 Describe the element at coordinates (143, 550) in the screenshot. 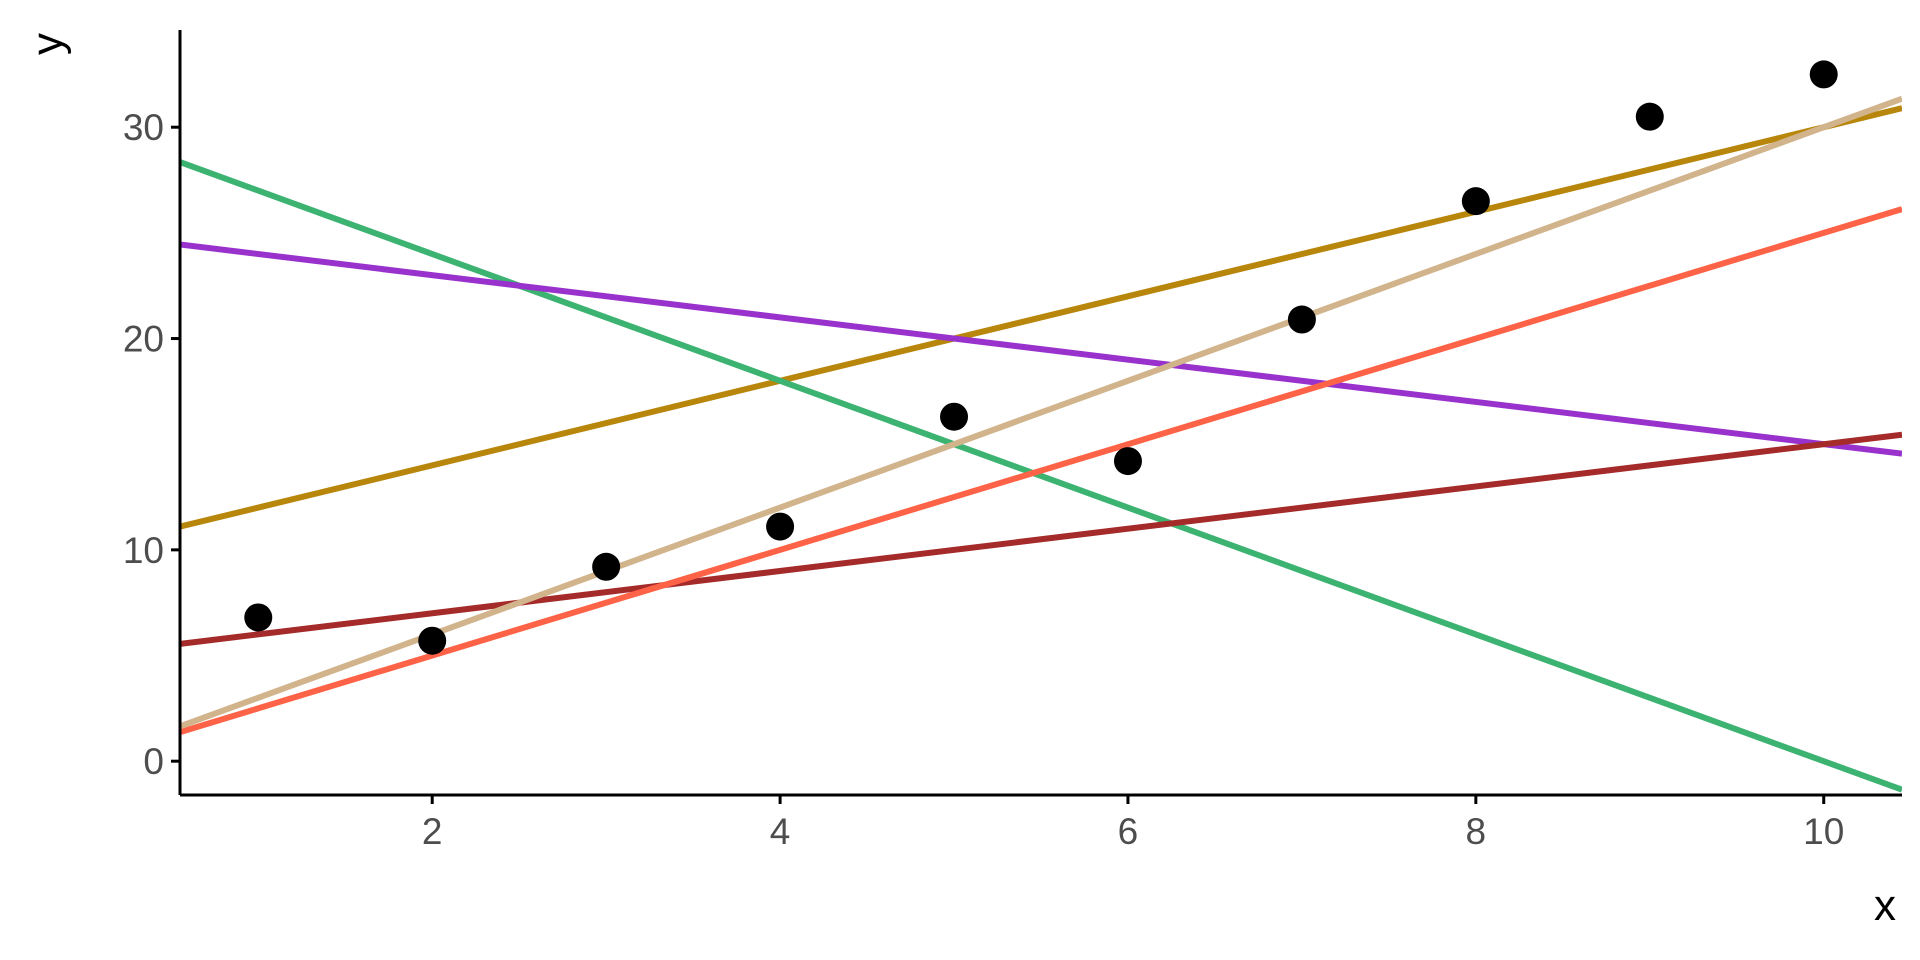

I see `y-tick-label: 10` at that location.